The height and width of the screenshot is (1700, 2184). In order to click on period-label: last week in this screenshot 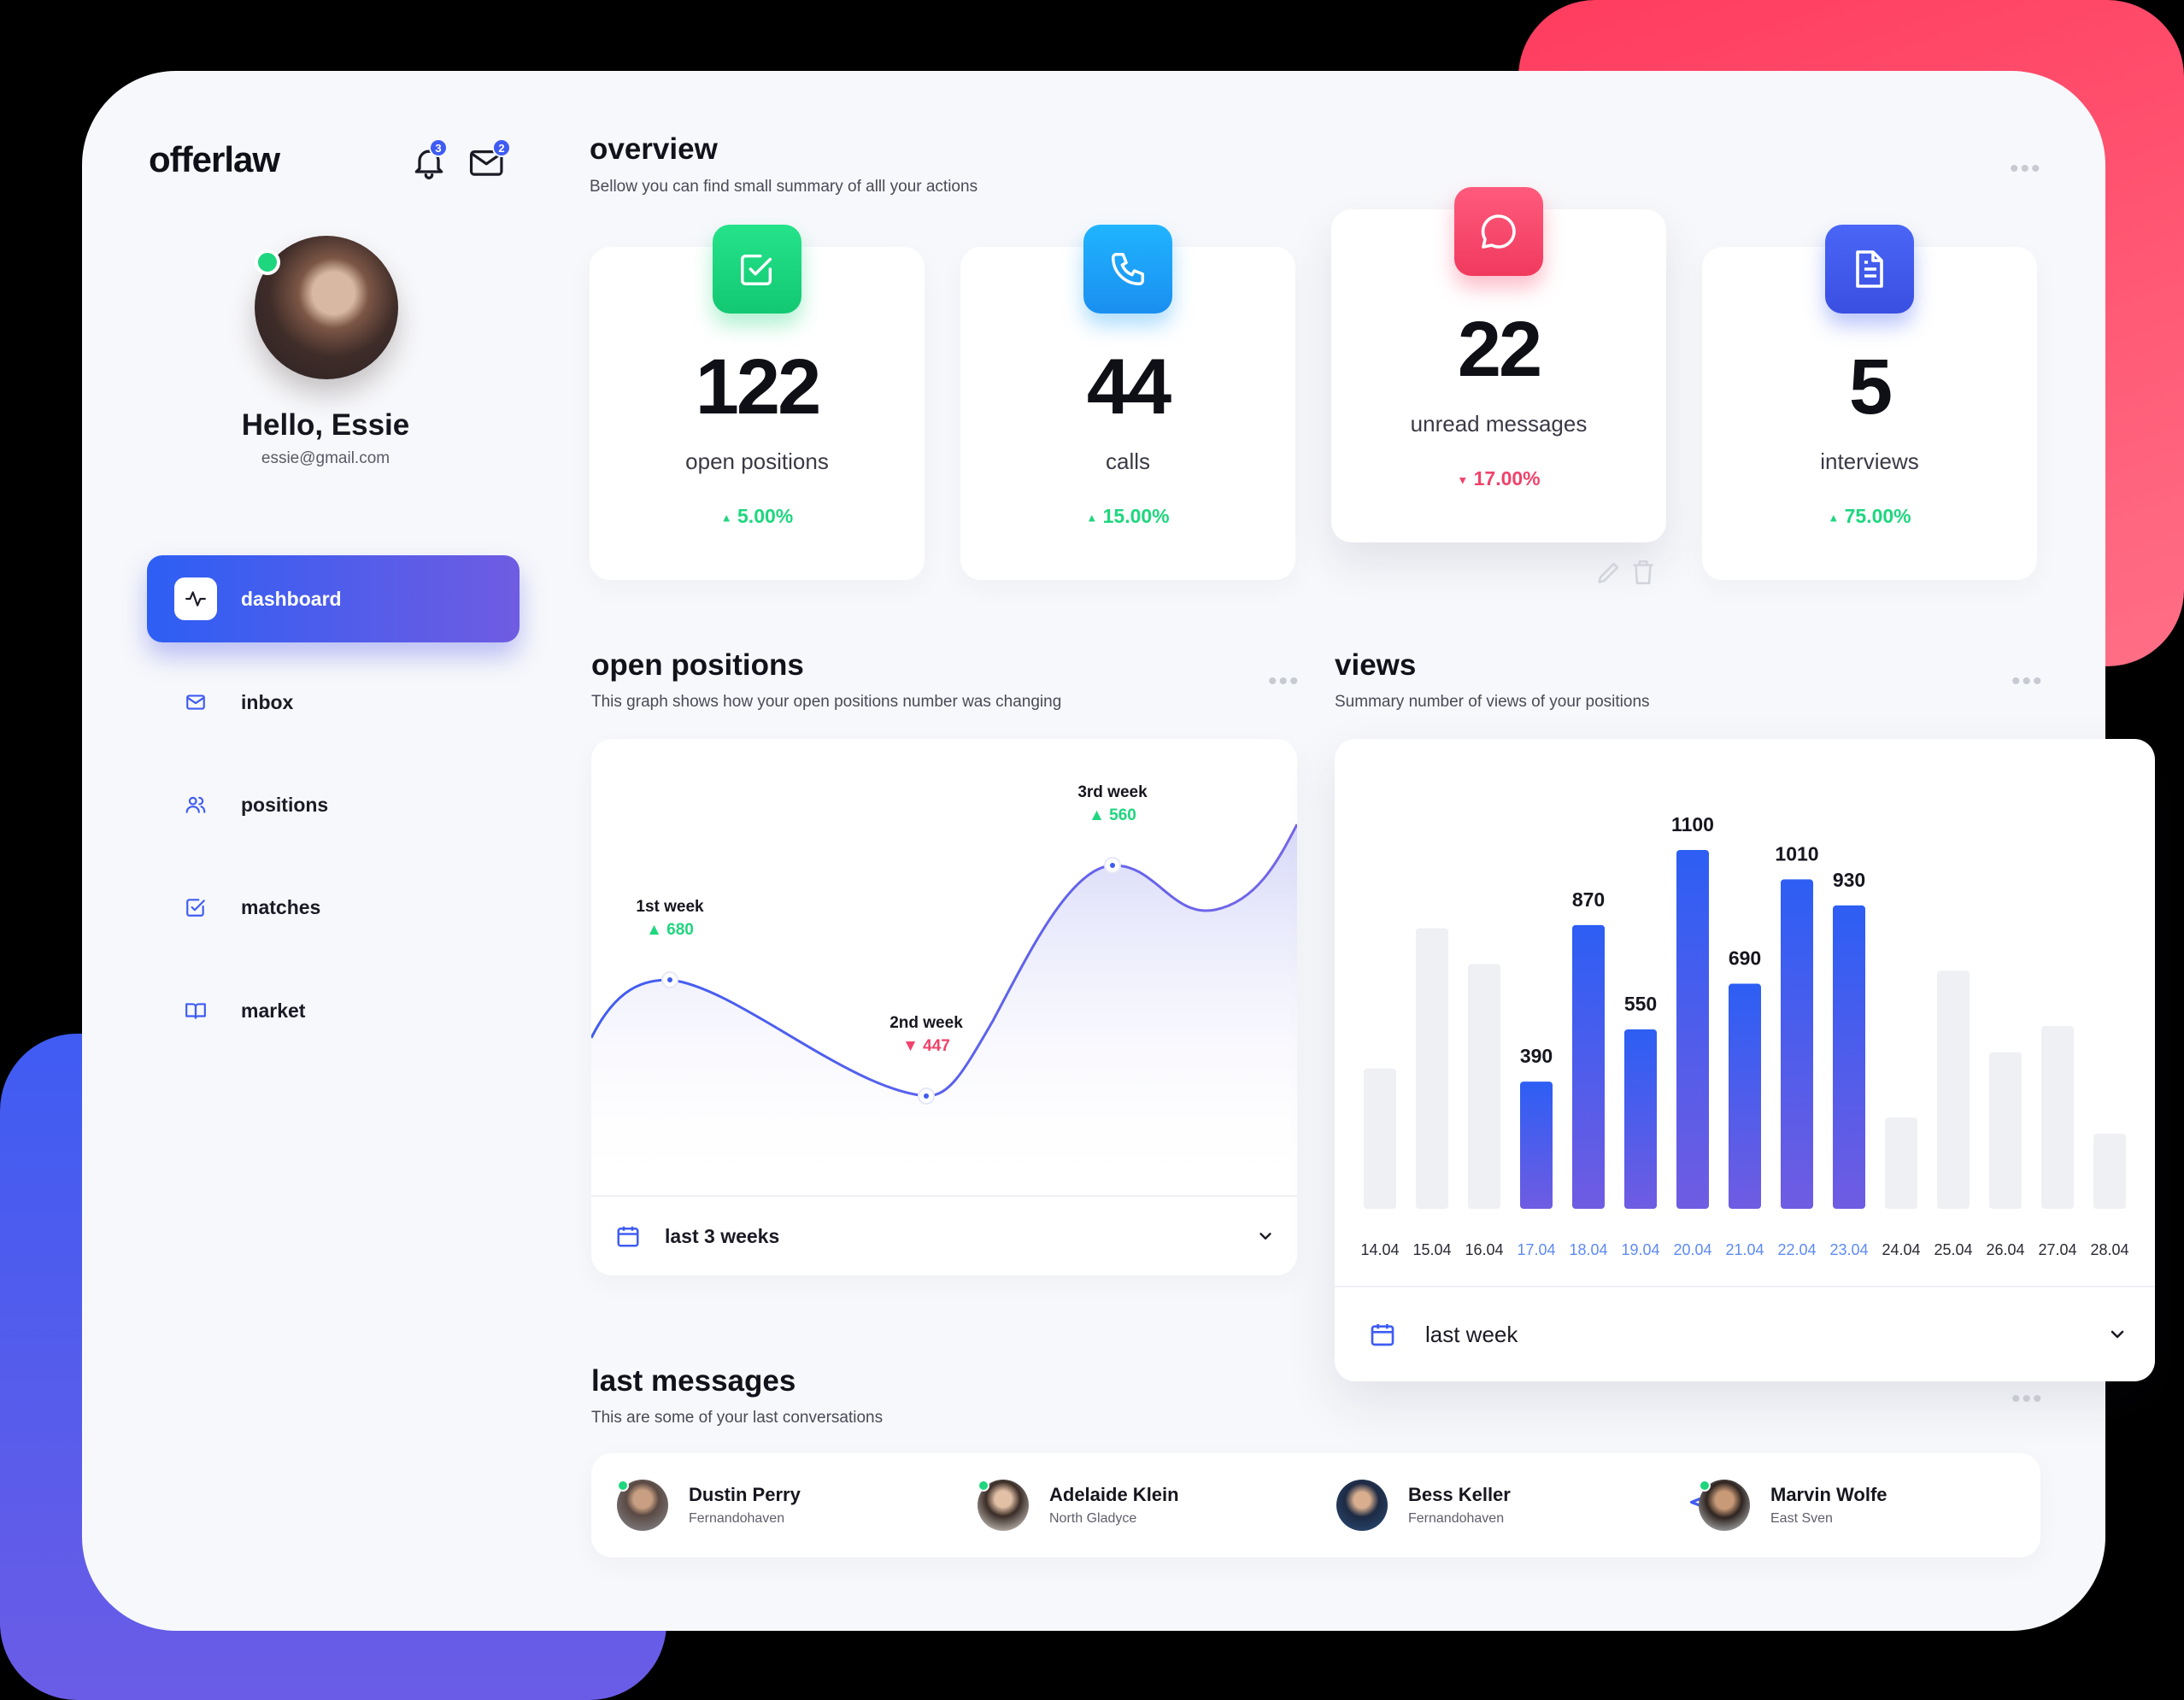, I will do `click(1471, 1334)`.